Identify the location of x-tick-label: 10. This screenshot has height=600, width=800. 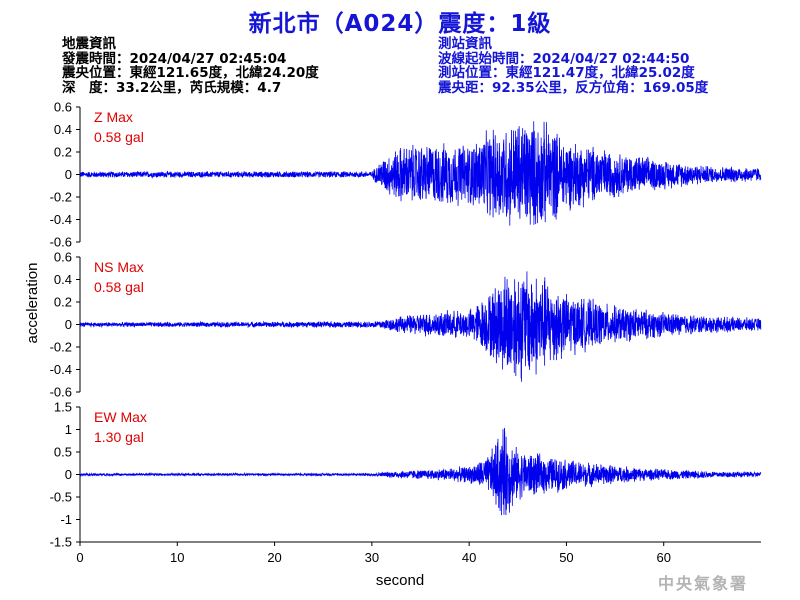
(177, 557).